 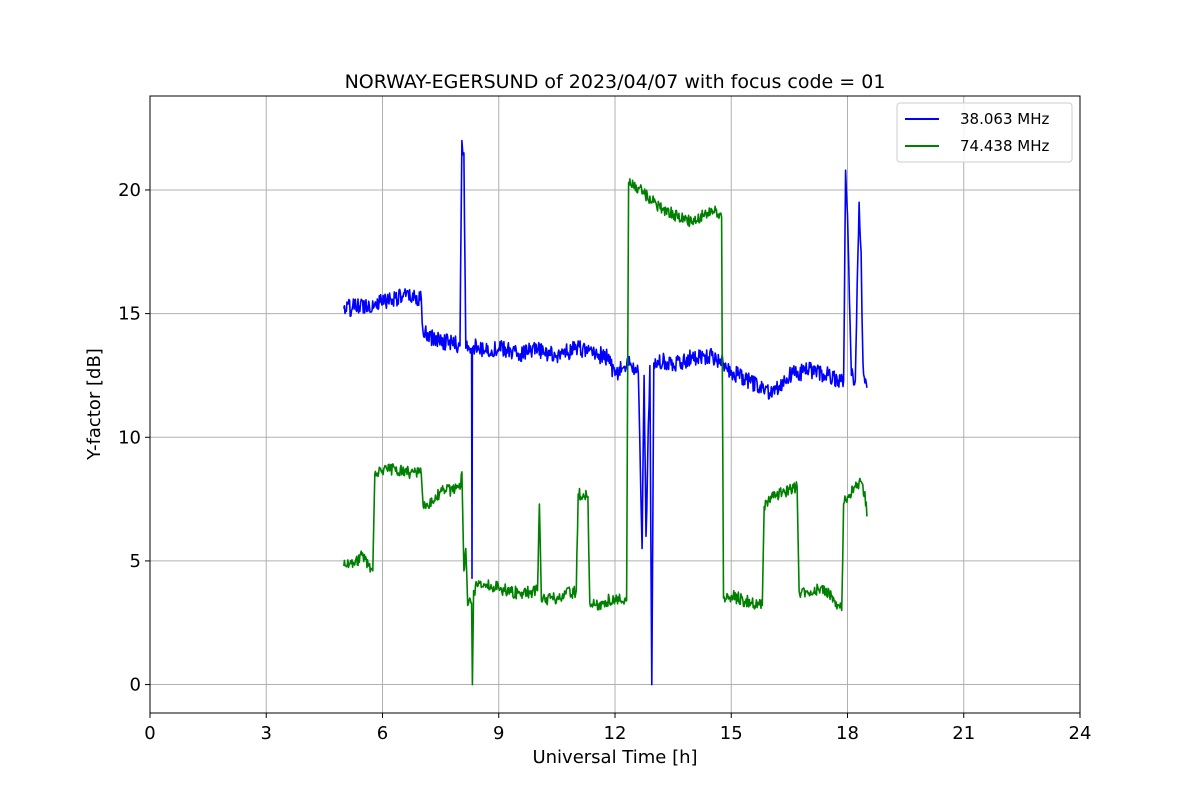 What do you see at coordinates (135, 561) in the screenshot?
I see `y-tick-label: 5` at bounding box center [135, 561].